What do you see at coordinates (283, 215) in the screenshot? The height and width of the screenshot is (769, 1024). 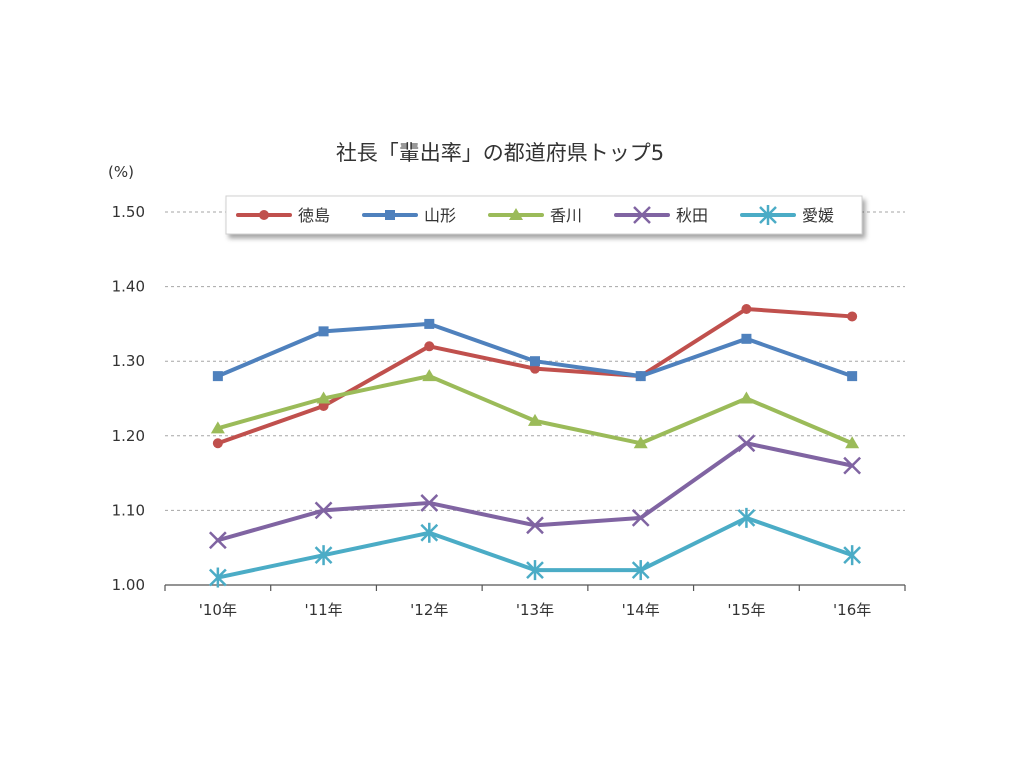 I see `legend-item: 徳島` at bounding box center [283, 215].